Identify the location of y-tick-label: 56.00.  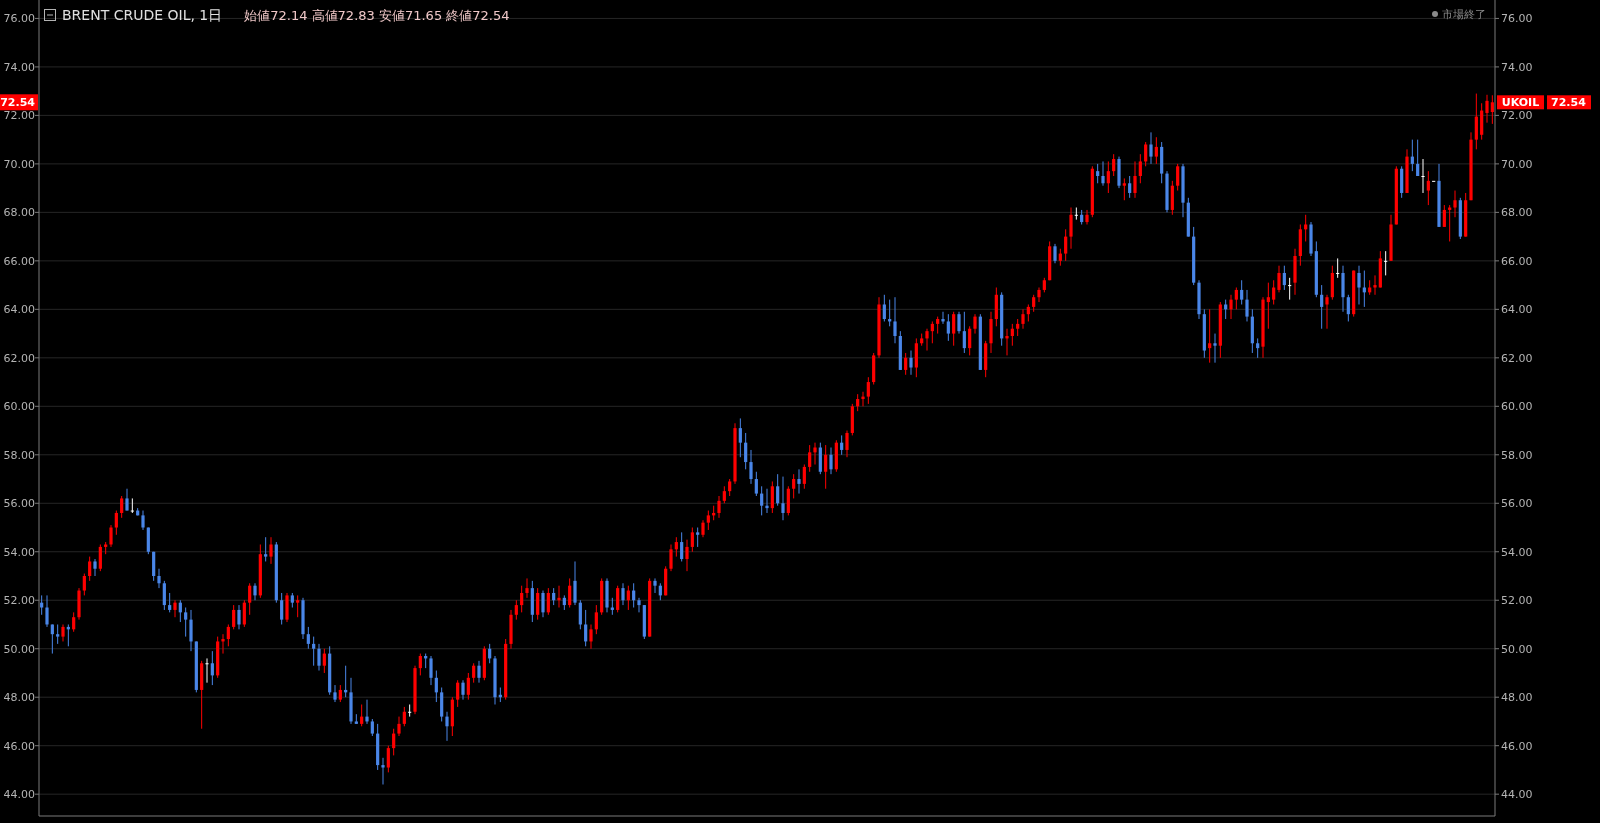
(19, 504).